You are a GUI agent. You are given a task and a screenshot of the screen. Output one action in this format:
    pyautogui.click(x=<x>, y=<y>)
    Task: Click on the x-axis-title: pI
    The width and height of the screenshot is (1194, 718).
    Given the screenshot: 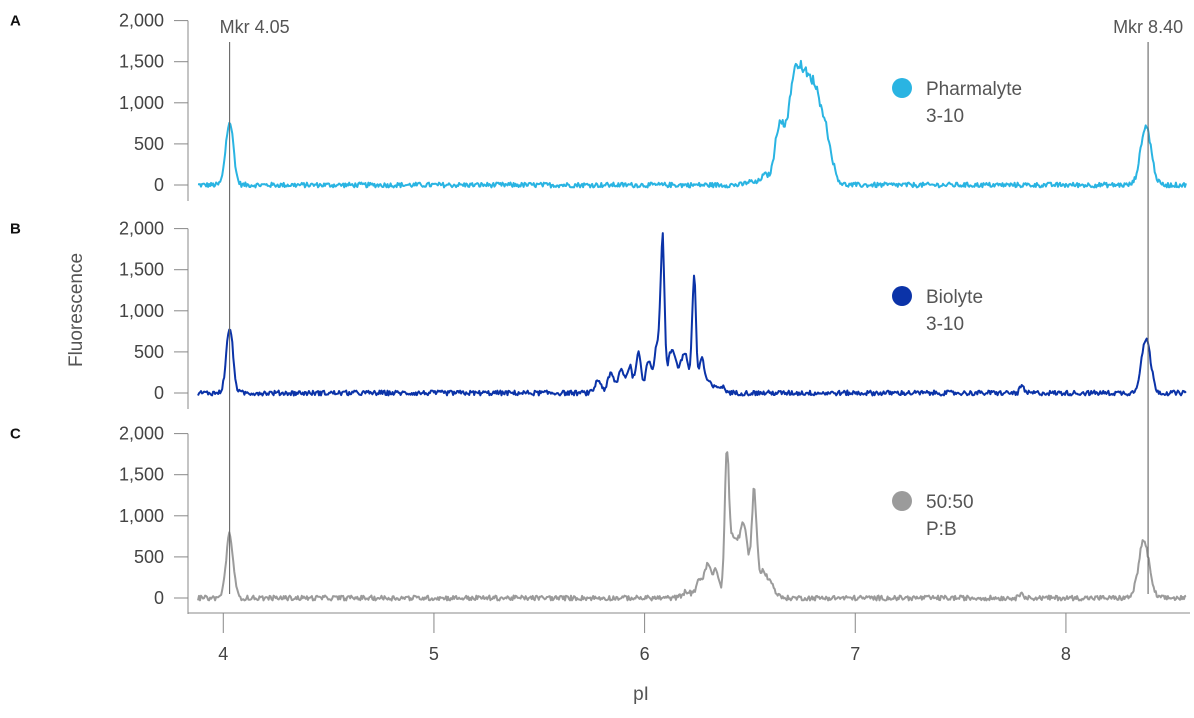 What is the action you would take?
    pyautogui.click(x=641, y=694)
    